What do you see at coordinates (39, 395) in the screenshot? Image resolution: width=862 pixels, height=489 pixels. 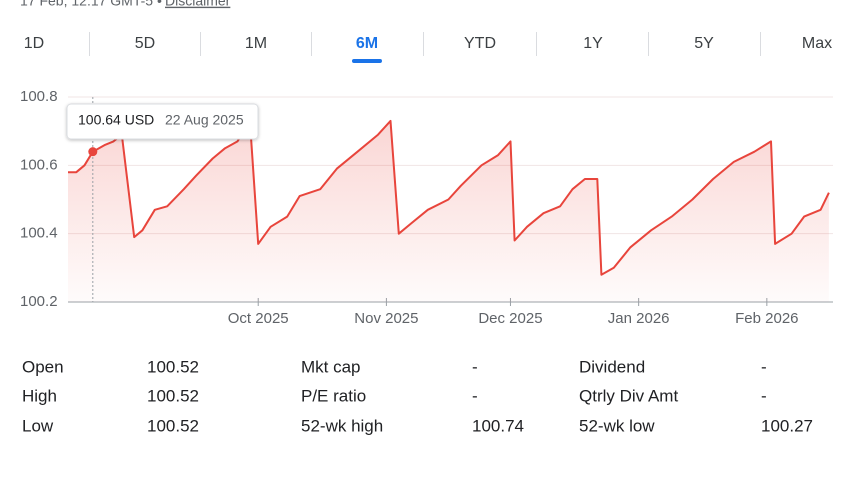 I see `stat-label: High` at bounding box center [39, 395].